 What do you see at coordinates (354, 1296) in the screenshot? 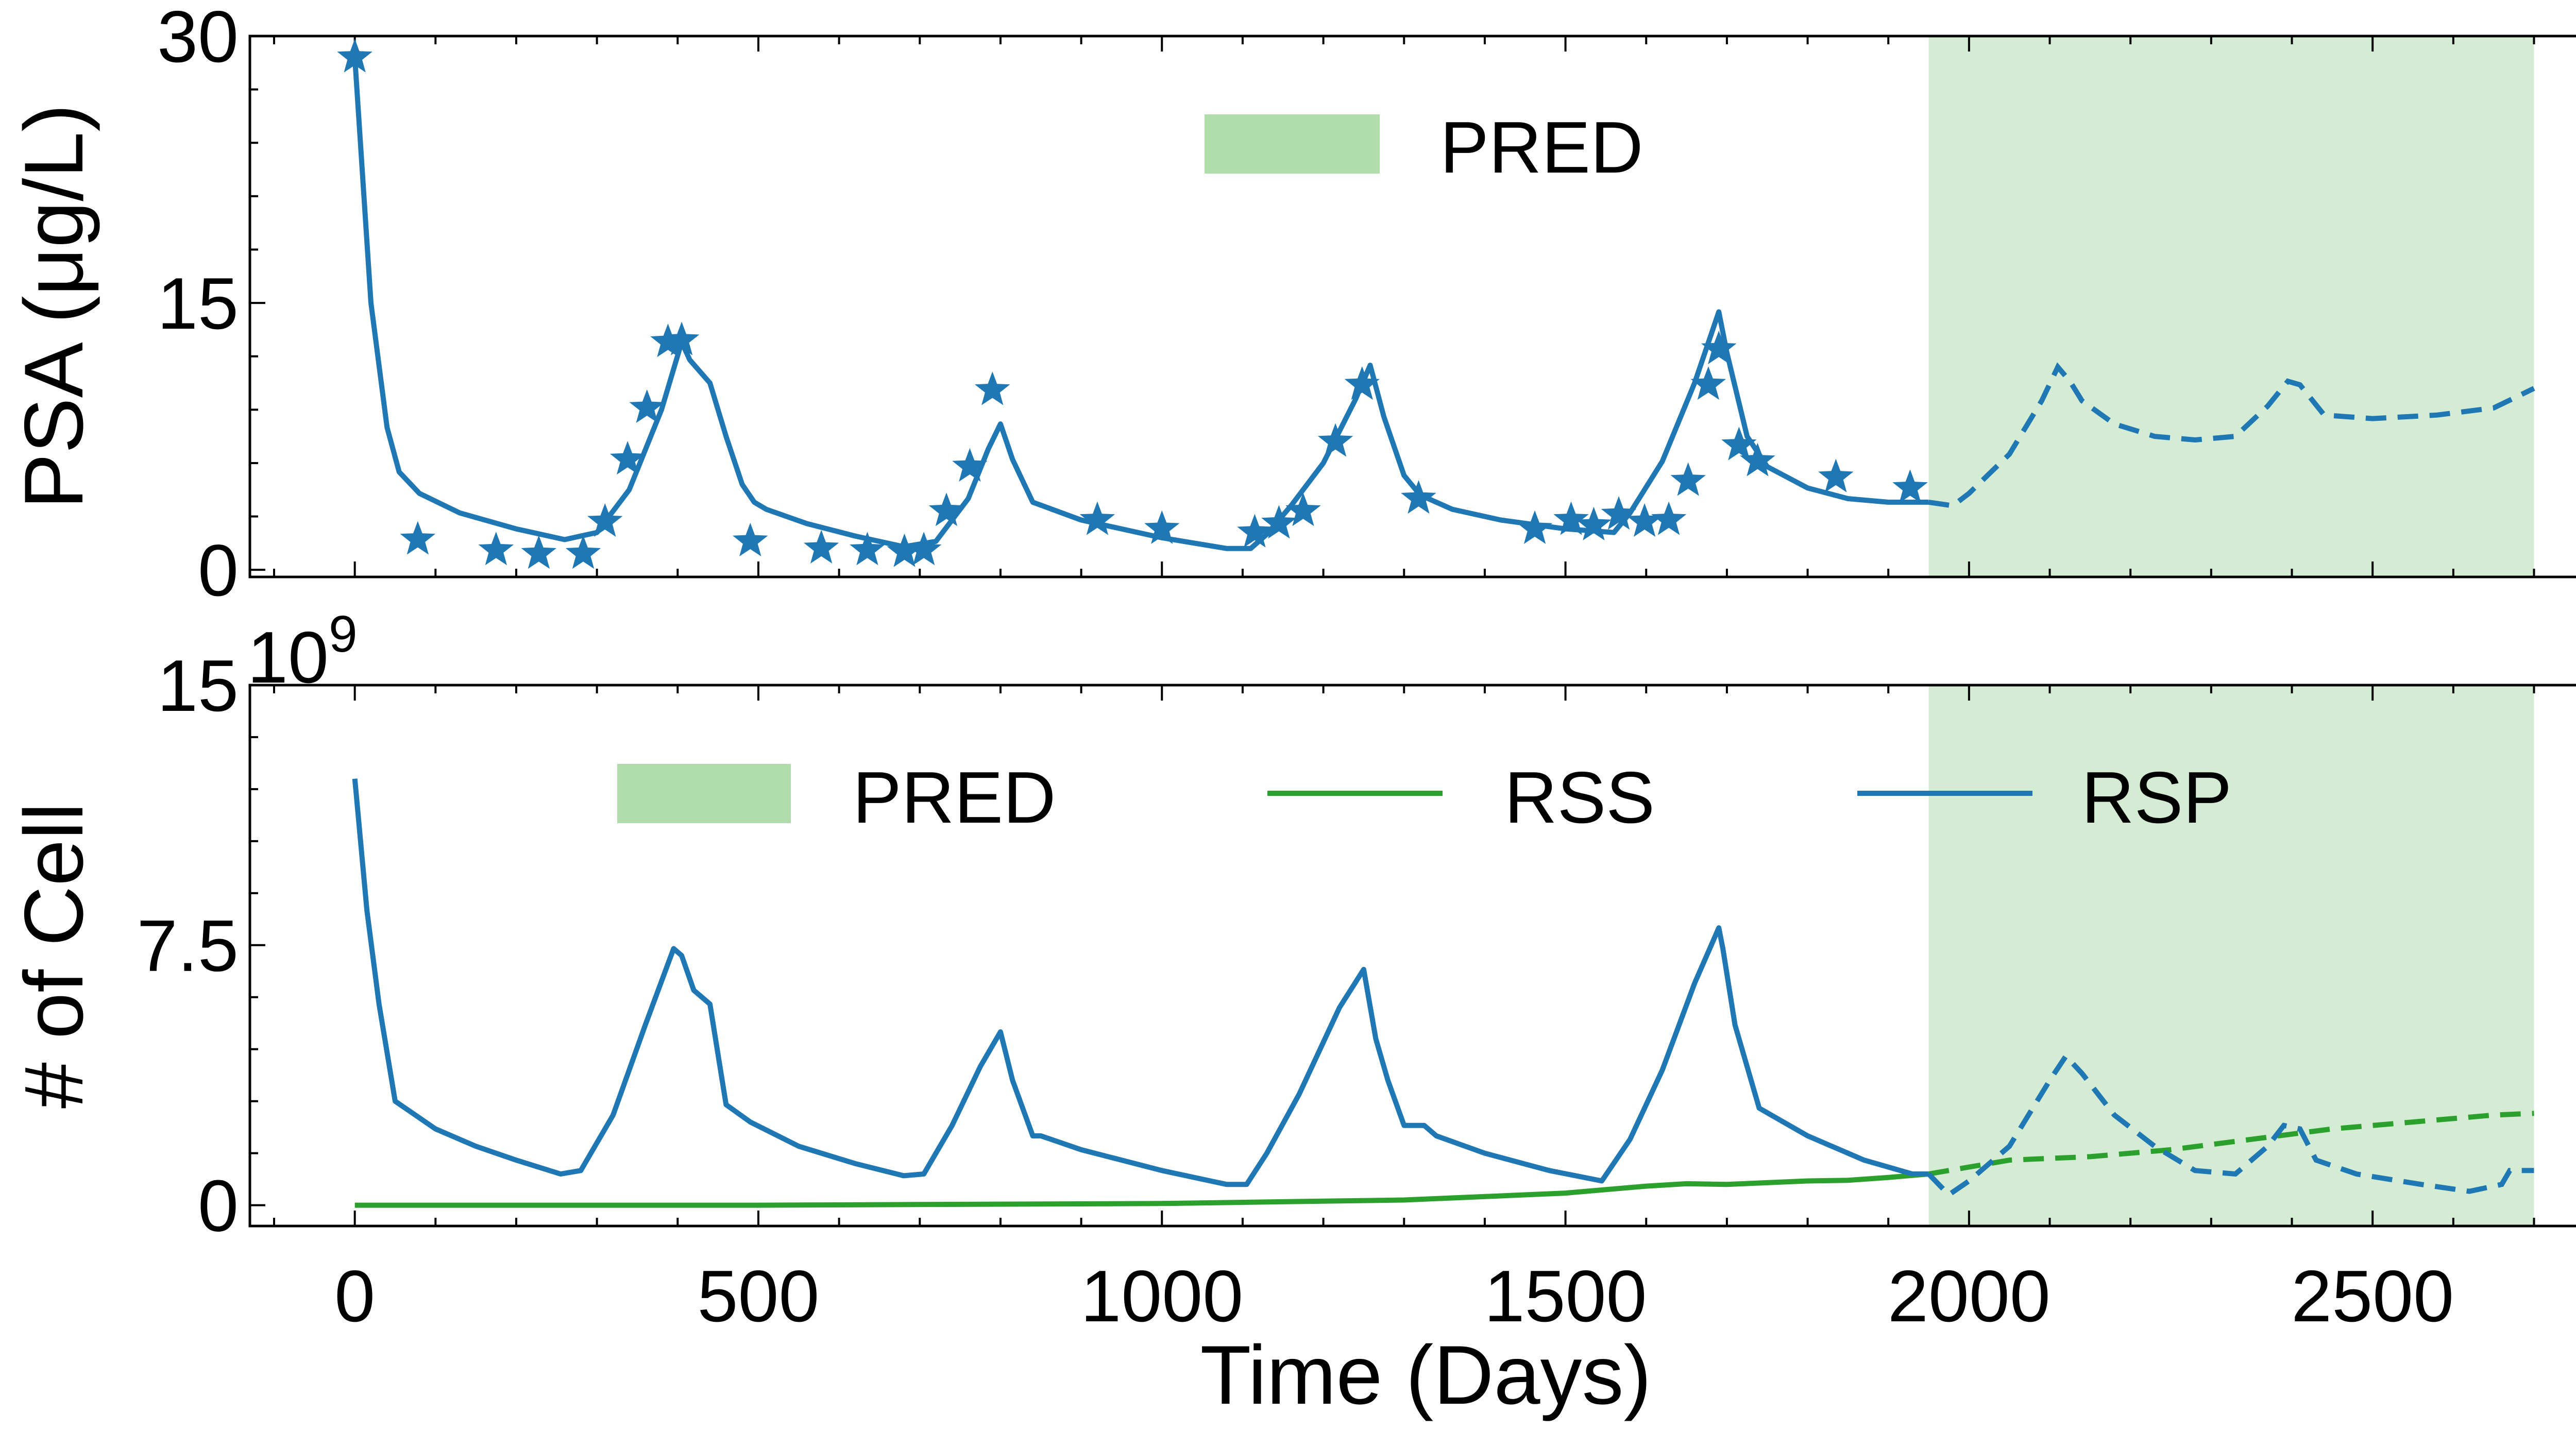
I see `x-tick-label: 0` at bounding box center [354, 1296].